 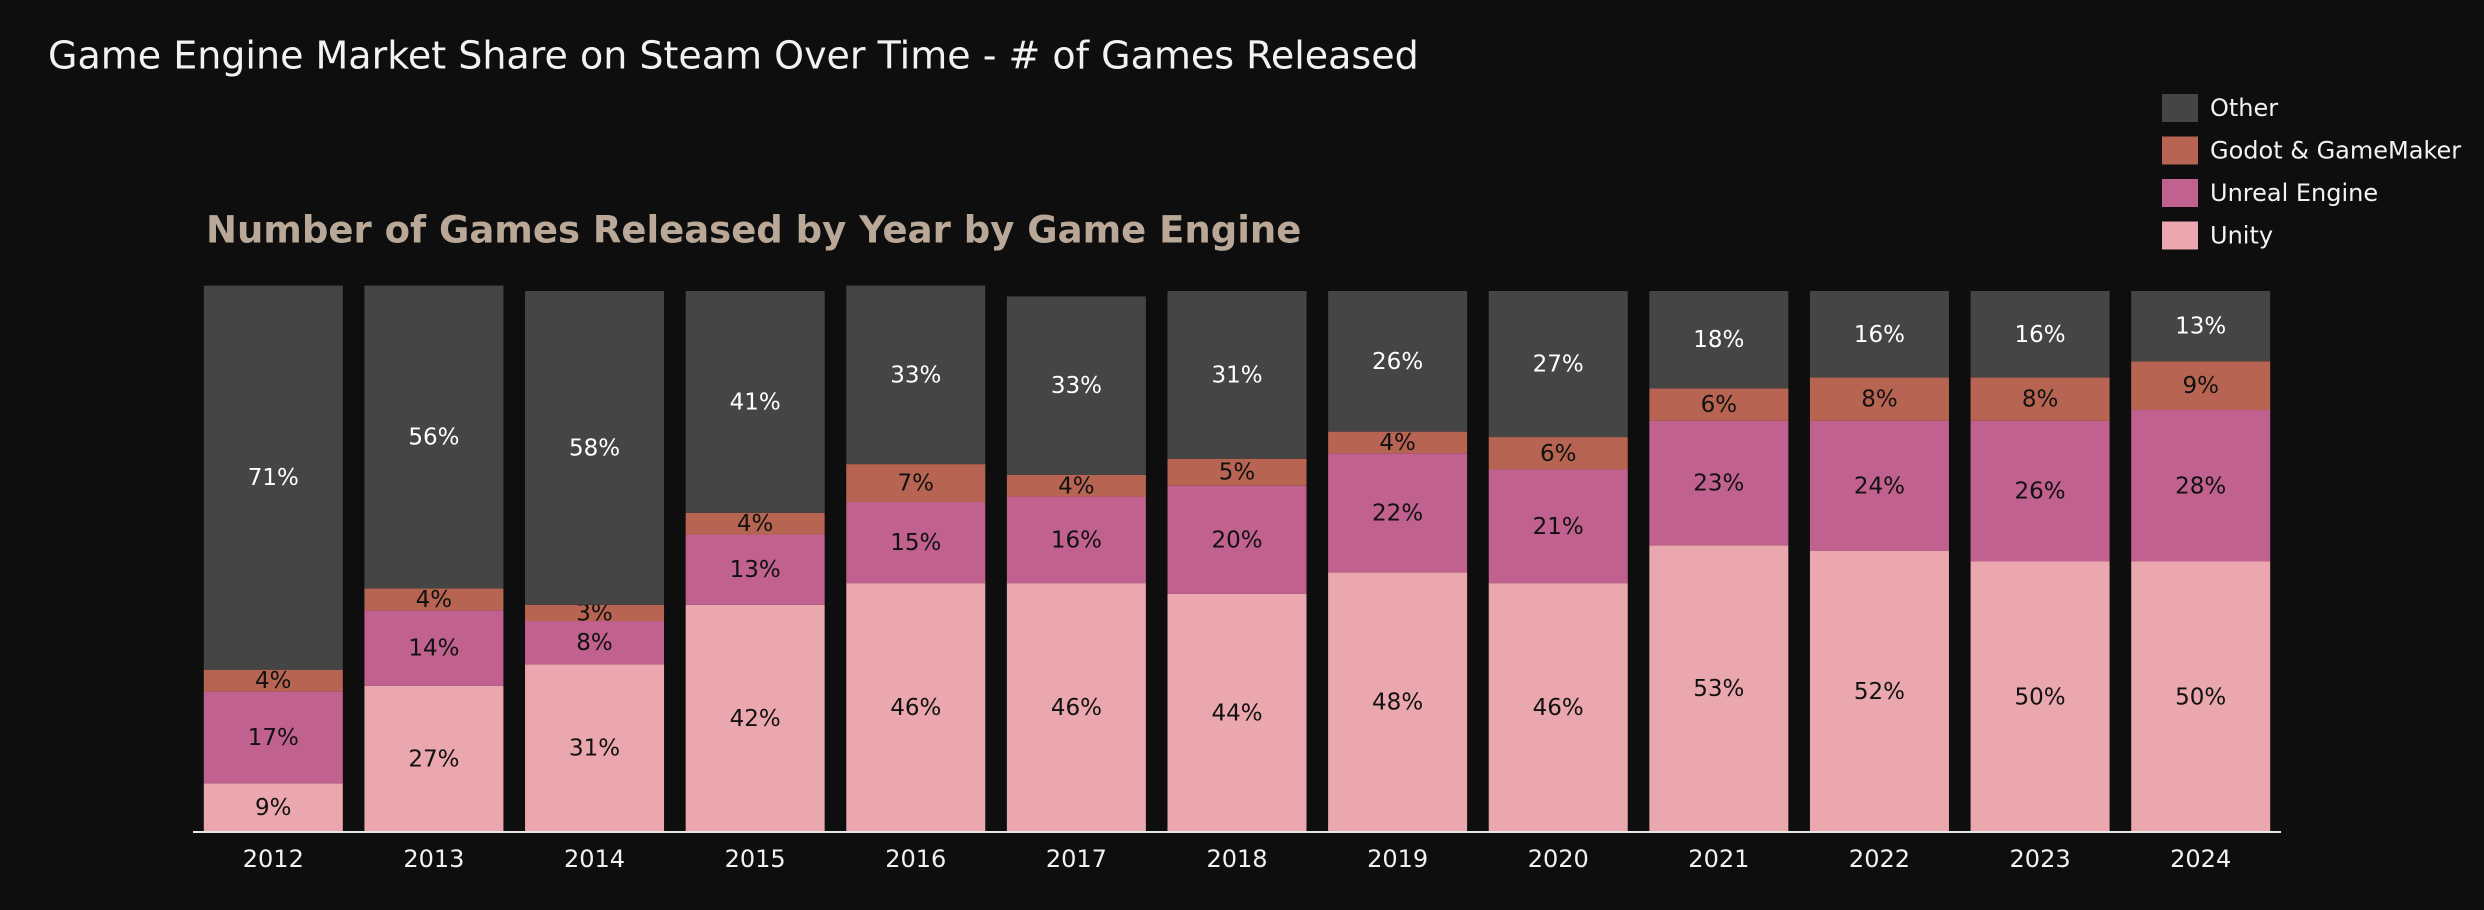 What do you see at coordinates (1879, 486) in the screenshot?
I see `data-label: 24%` at bounding box center [1879, 486].